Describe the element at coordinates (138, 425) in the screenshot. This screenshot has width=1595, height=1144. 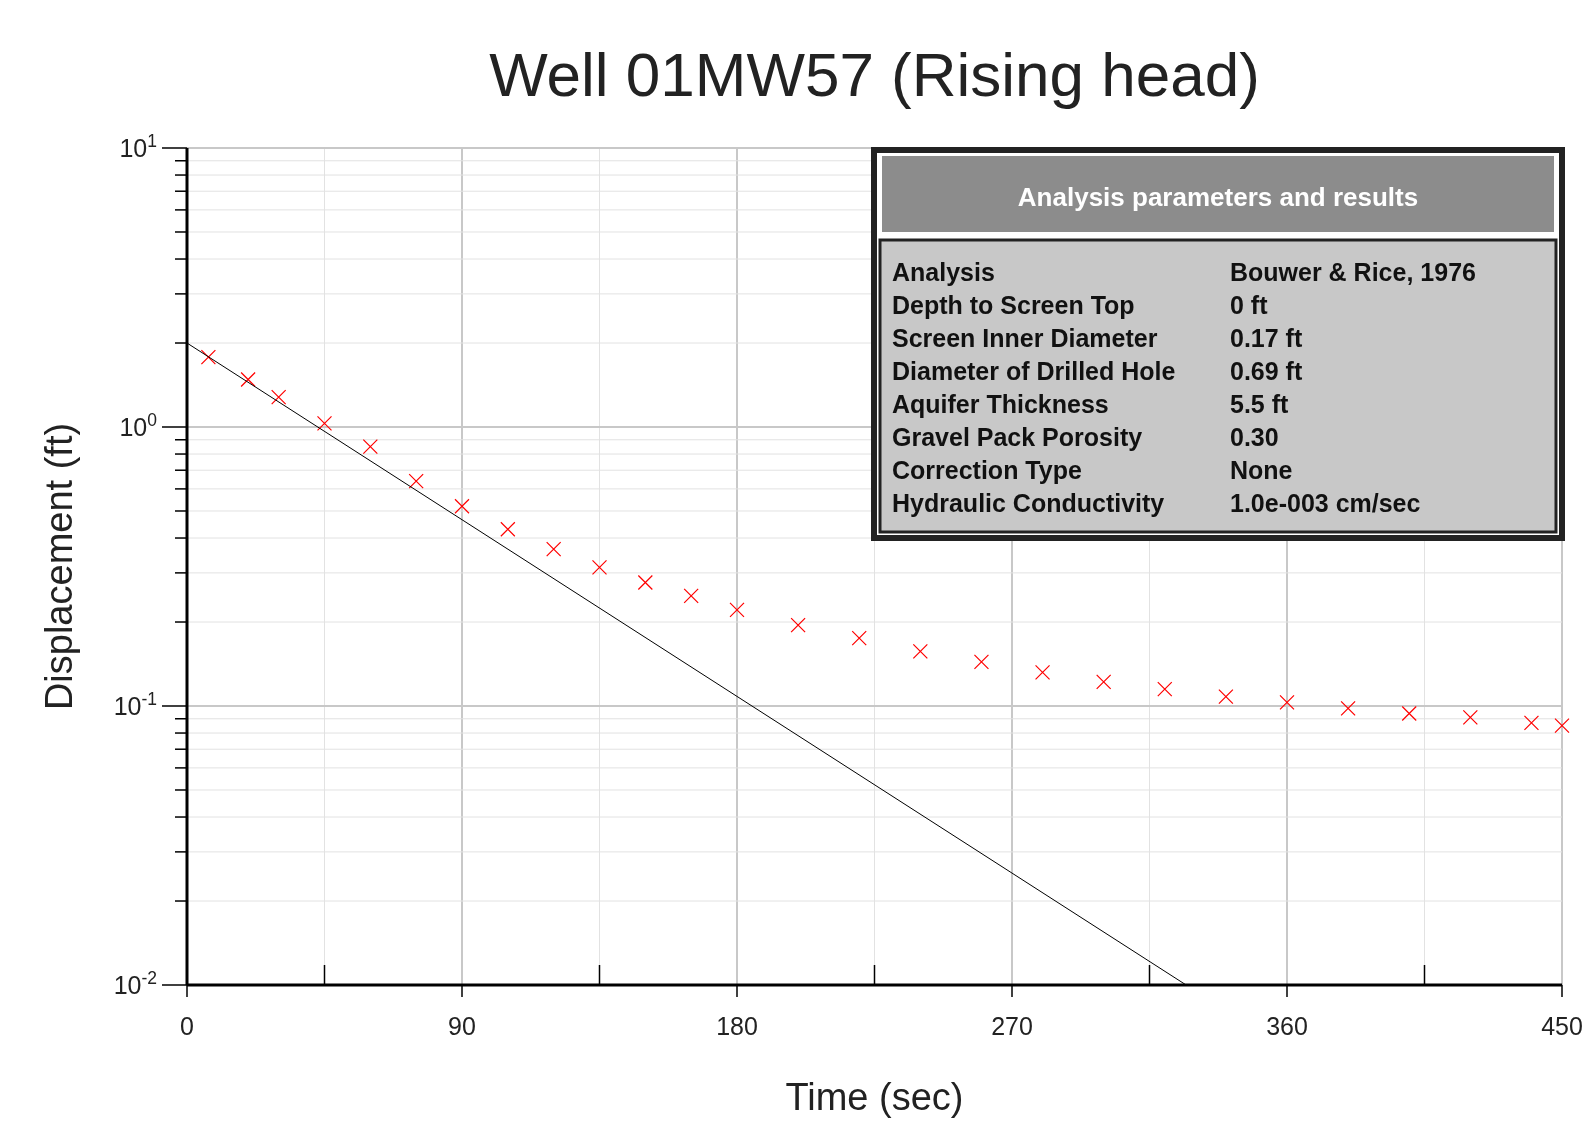
I see `y-tick-label: 10$^{0}$` at that location.